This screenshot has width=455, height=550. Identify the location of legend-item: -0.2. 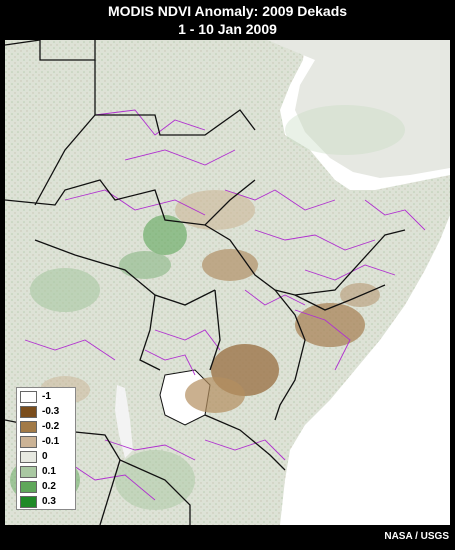
(47, 427).